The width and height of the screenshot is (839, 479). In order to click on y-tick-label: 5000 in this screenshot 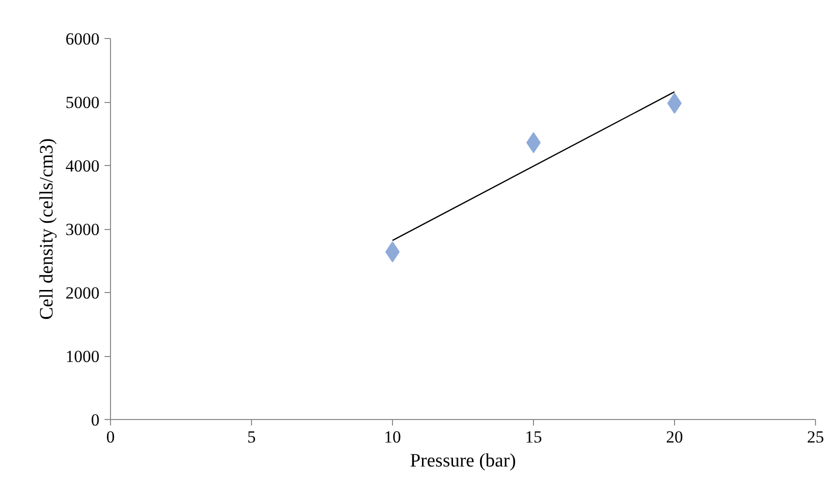, I will do `click(83, 102)`.